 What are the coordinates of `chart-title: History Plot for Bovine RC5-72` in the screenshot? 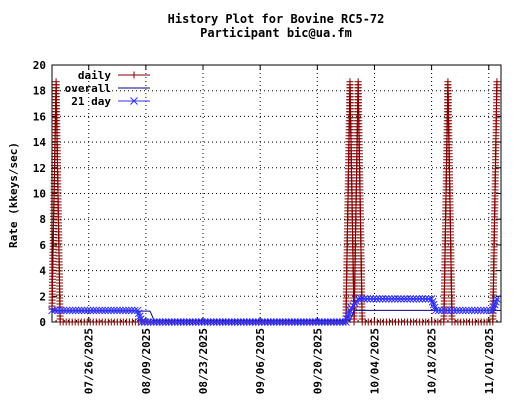 It's located at (276, 19).